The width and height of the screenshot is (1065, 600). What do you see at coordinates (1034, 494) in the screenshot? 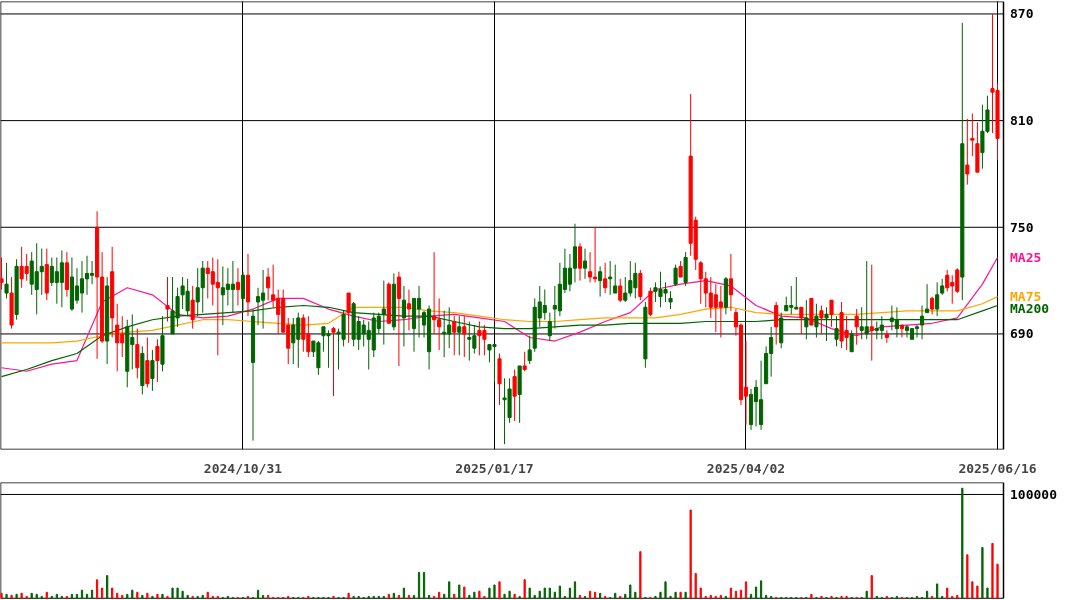
I see `y-tick-label: 100000` at bounding box center [1034, 494].